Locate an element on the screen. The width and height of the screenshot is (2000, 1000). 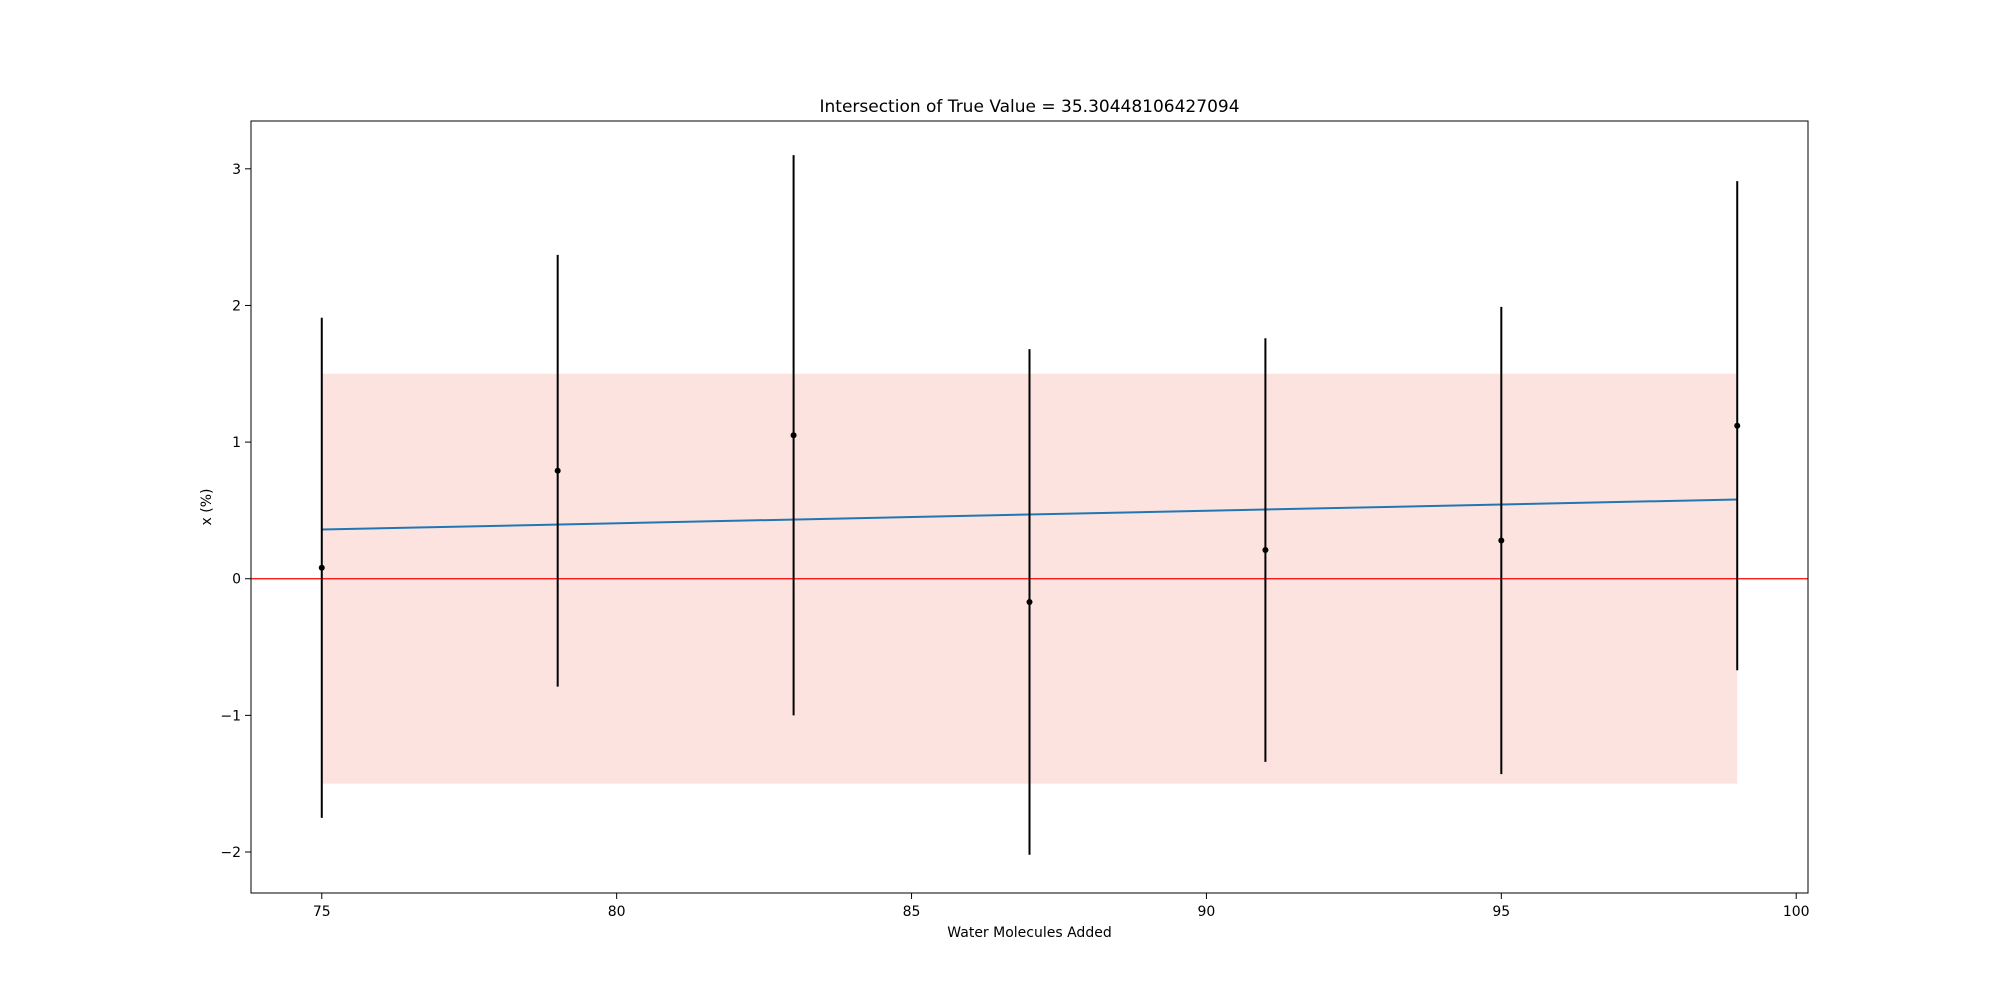
y-axis-label: x (%) is located at coordinates (207, 507).